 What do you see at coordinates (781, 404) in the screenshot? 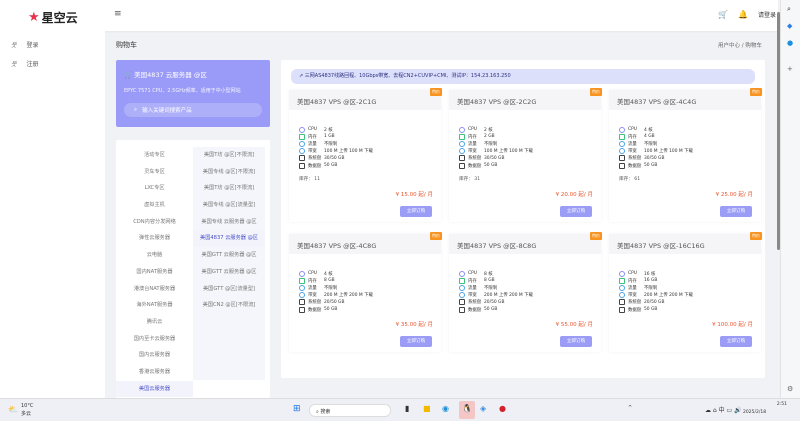
I see `clock-time: 2:51` at bounding box center [781, 404].